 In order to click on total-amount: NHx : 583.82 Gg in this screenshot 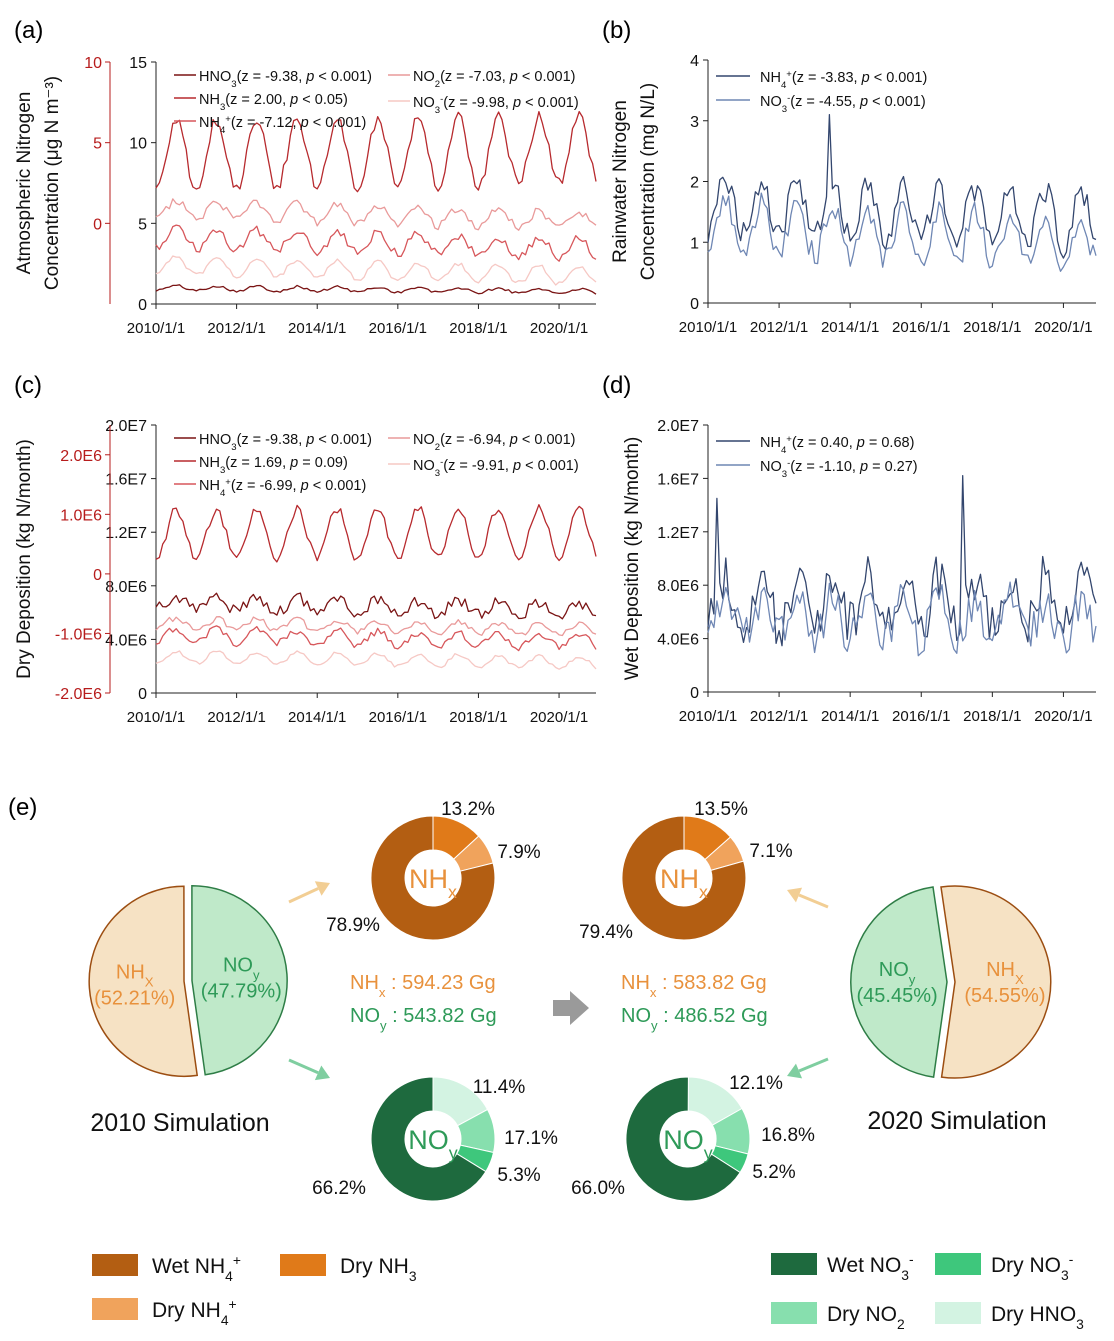, I will do `click(694, 986)`.